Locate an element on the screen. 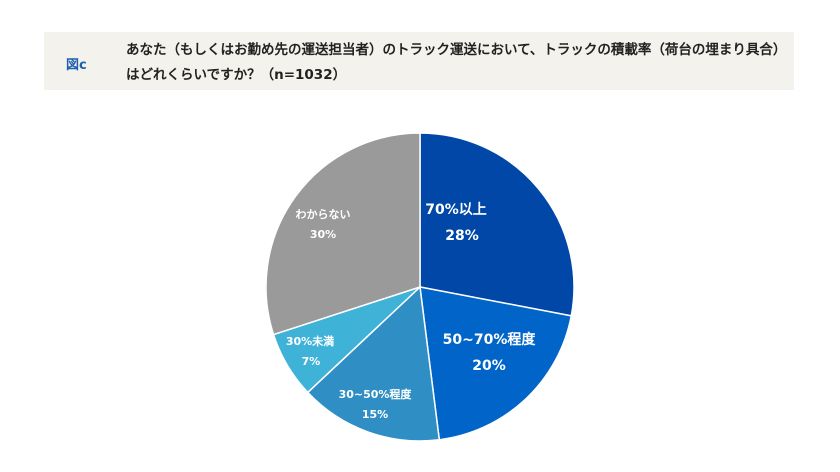  slice-label-30-50: 30~50%程度 is located at coordinates (376, 394).